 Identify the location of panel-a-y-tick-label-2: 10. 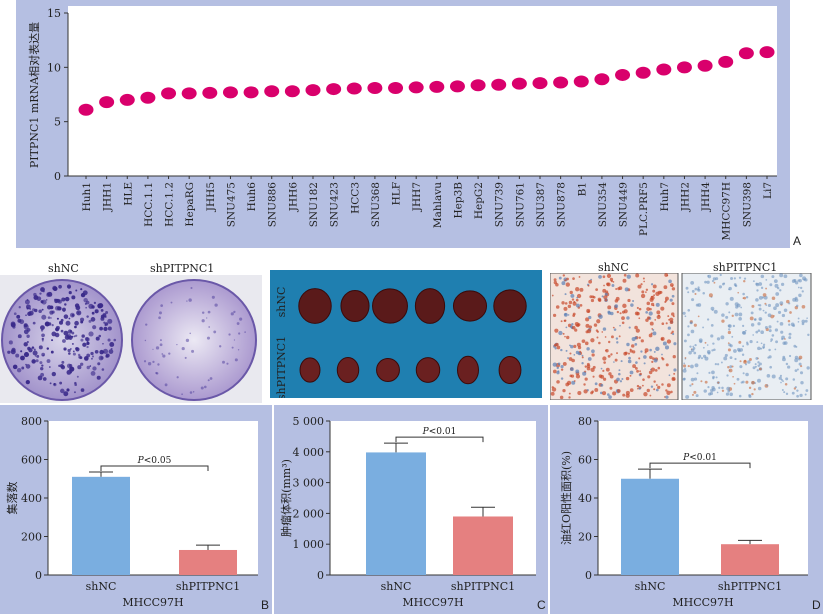
(54, 67).